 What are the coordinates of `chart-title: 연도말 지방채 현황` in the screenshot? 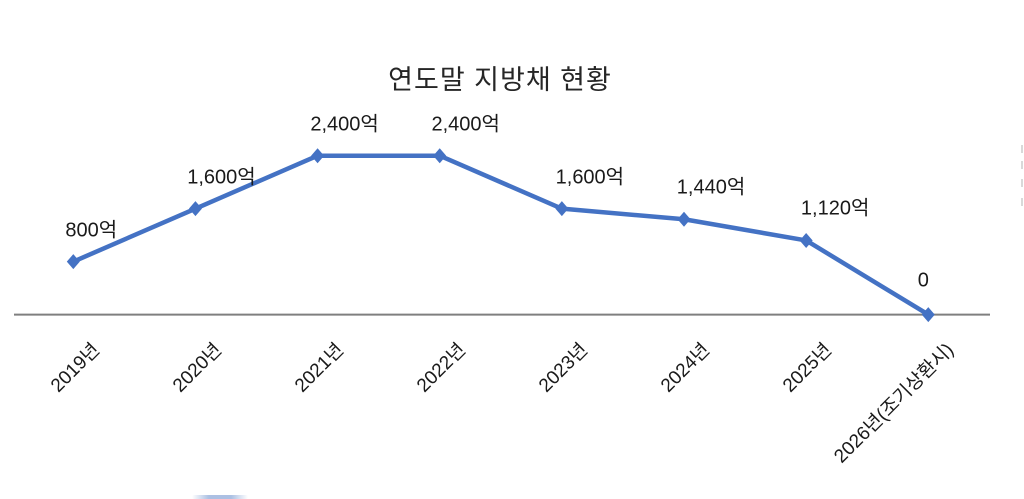 It's located at (500, 80).